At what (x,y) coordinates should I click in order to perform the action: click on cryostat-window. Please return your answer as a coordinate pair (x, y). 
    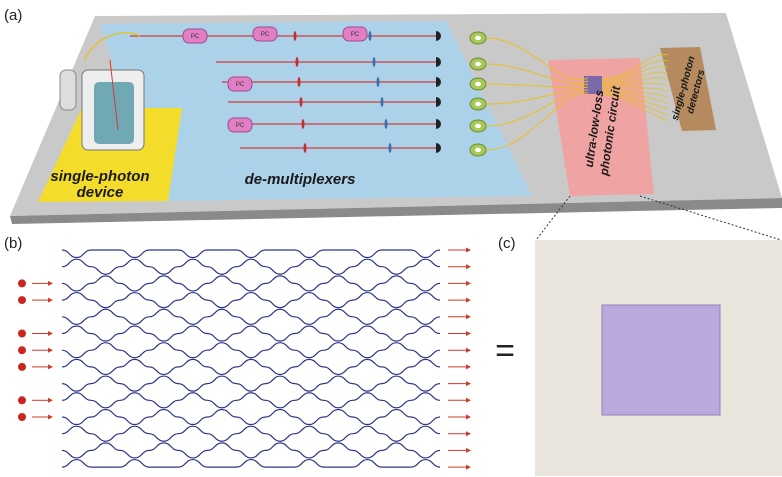
    Looking at the image, I should click on (114, 113).